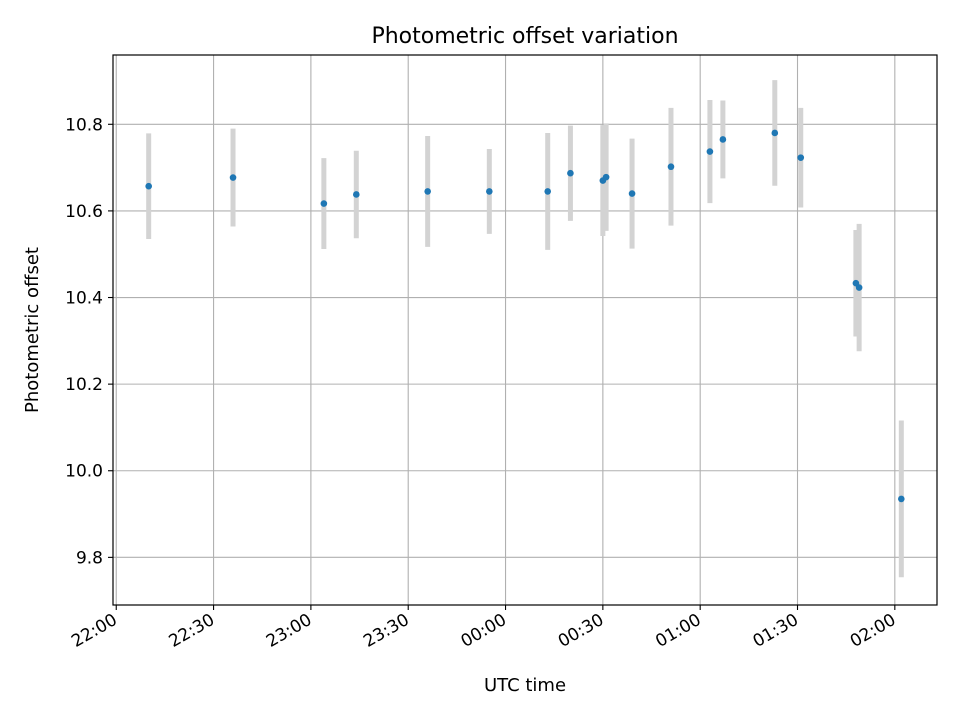 Image resolution: width=960 pixels, height=720 pixels. Describe the element at coordinates (581, 631) in the screenshot. I see `x-tick-label: 00:30` at that location.